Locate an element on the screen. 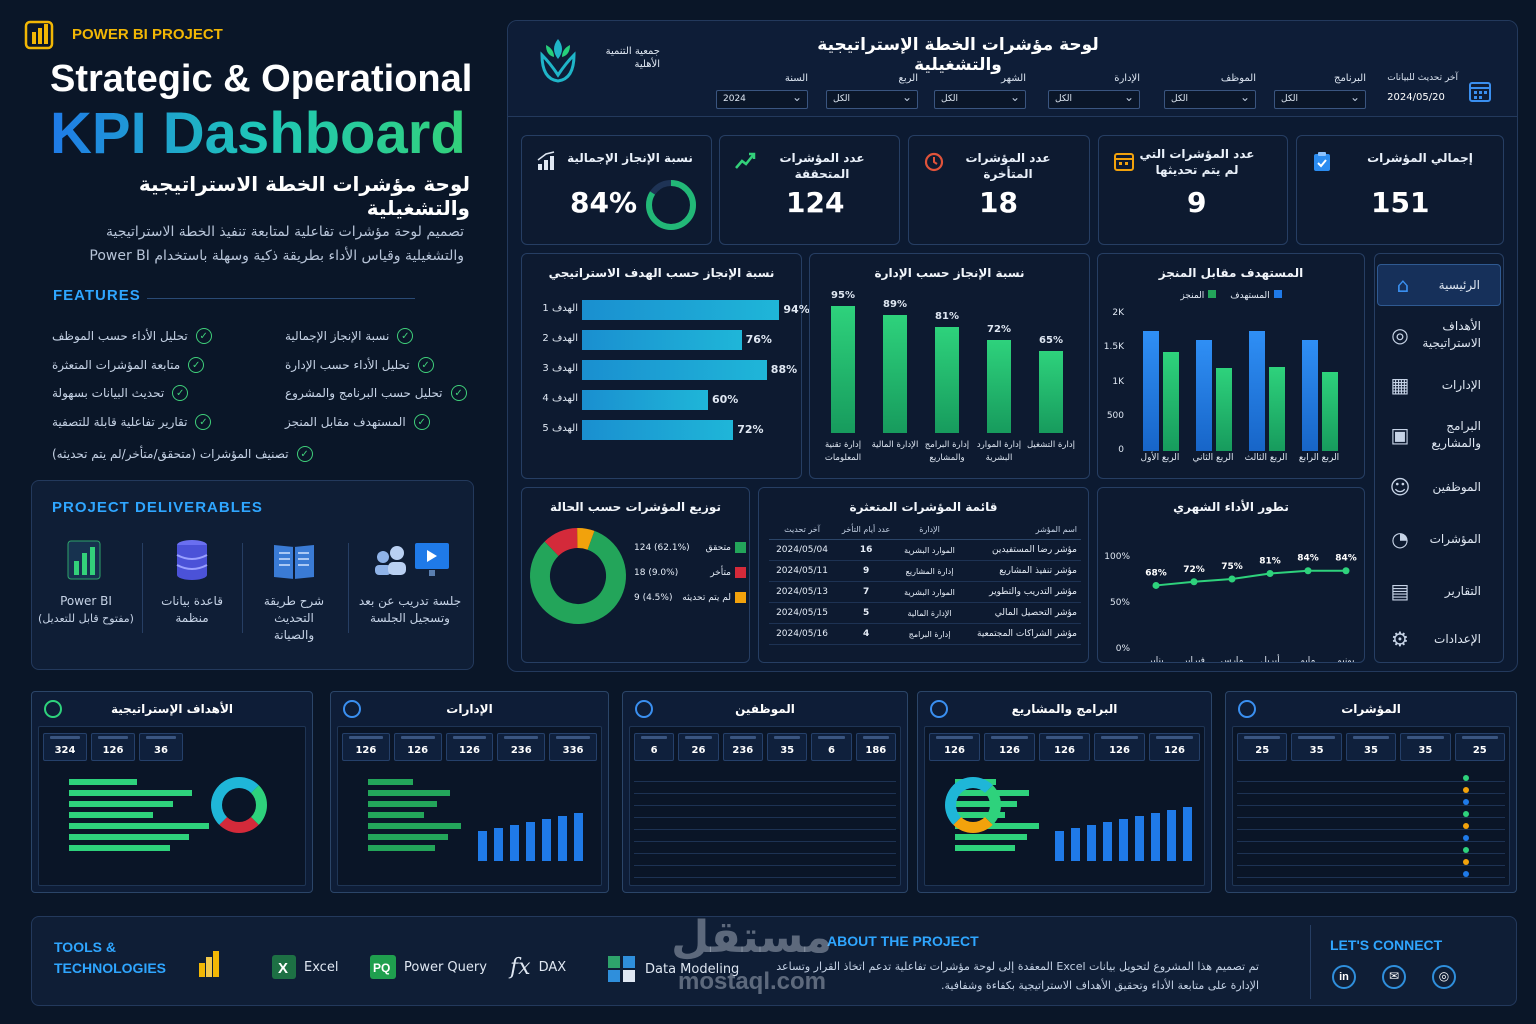 The height and width of the screenshot is (1024, 1536). thumbnail-2: الموظفين 6 26 236 35 6 186 is located at coordinates (765, 792).